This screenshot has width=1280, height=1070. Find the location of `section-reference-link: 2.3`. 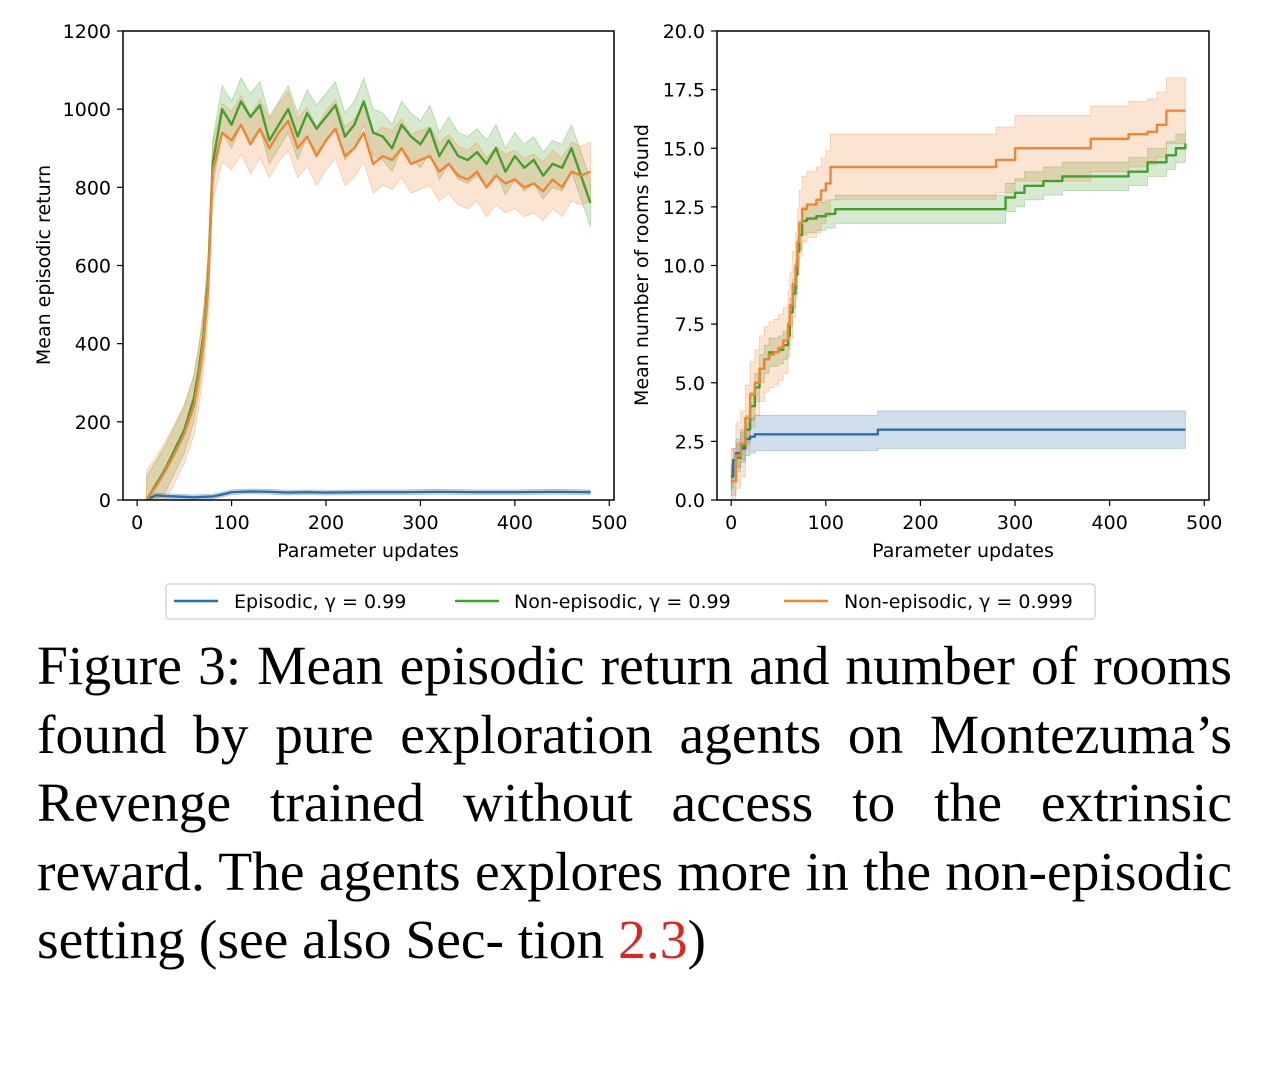

section-reference-link: 2.3 is located at coordinates (653, 940).